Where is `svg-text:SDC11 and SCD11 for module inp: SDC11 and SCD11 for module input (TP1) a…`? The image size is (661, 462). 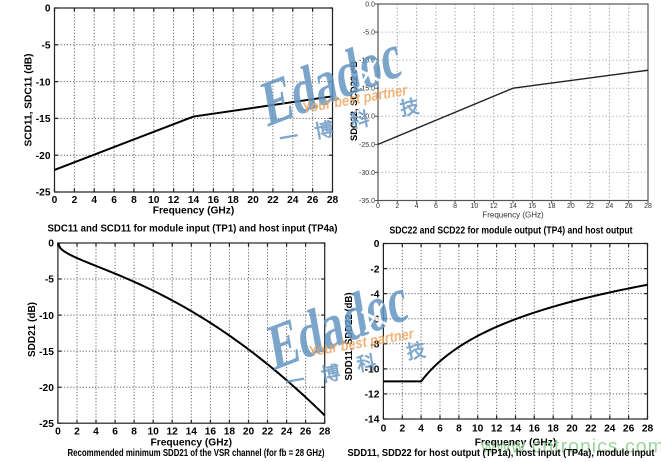 svg-text:SDC11 and SCD11 for module inp: SDC11 and SCD11 for module input (TP1) a… is located at coordinates (193, 228).